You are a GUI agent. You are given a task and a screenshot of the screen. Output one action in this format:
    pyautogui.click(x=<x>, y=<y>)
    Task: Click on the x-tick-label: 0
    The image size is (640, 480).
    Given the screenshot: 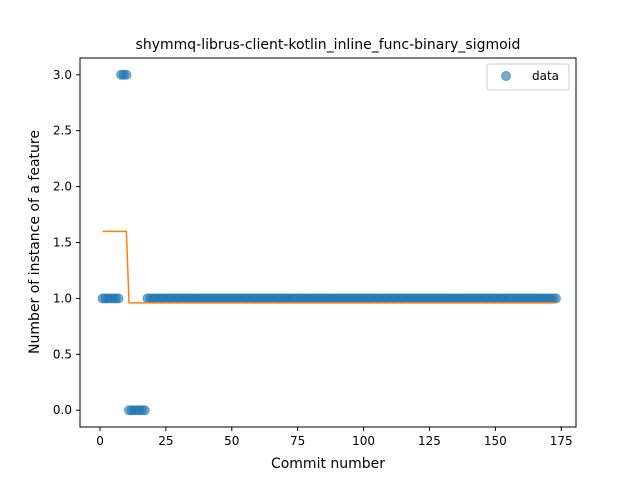 What is the action you would take?
    pyautogui.click(x=100, y=441)
    